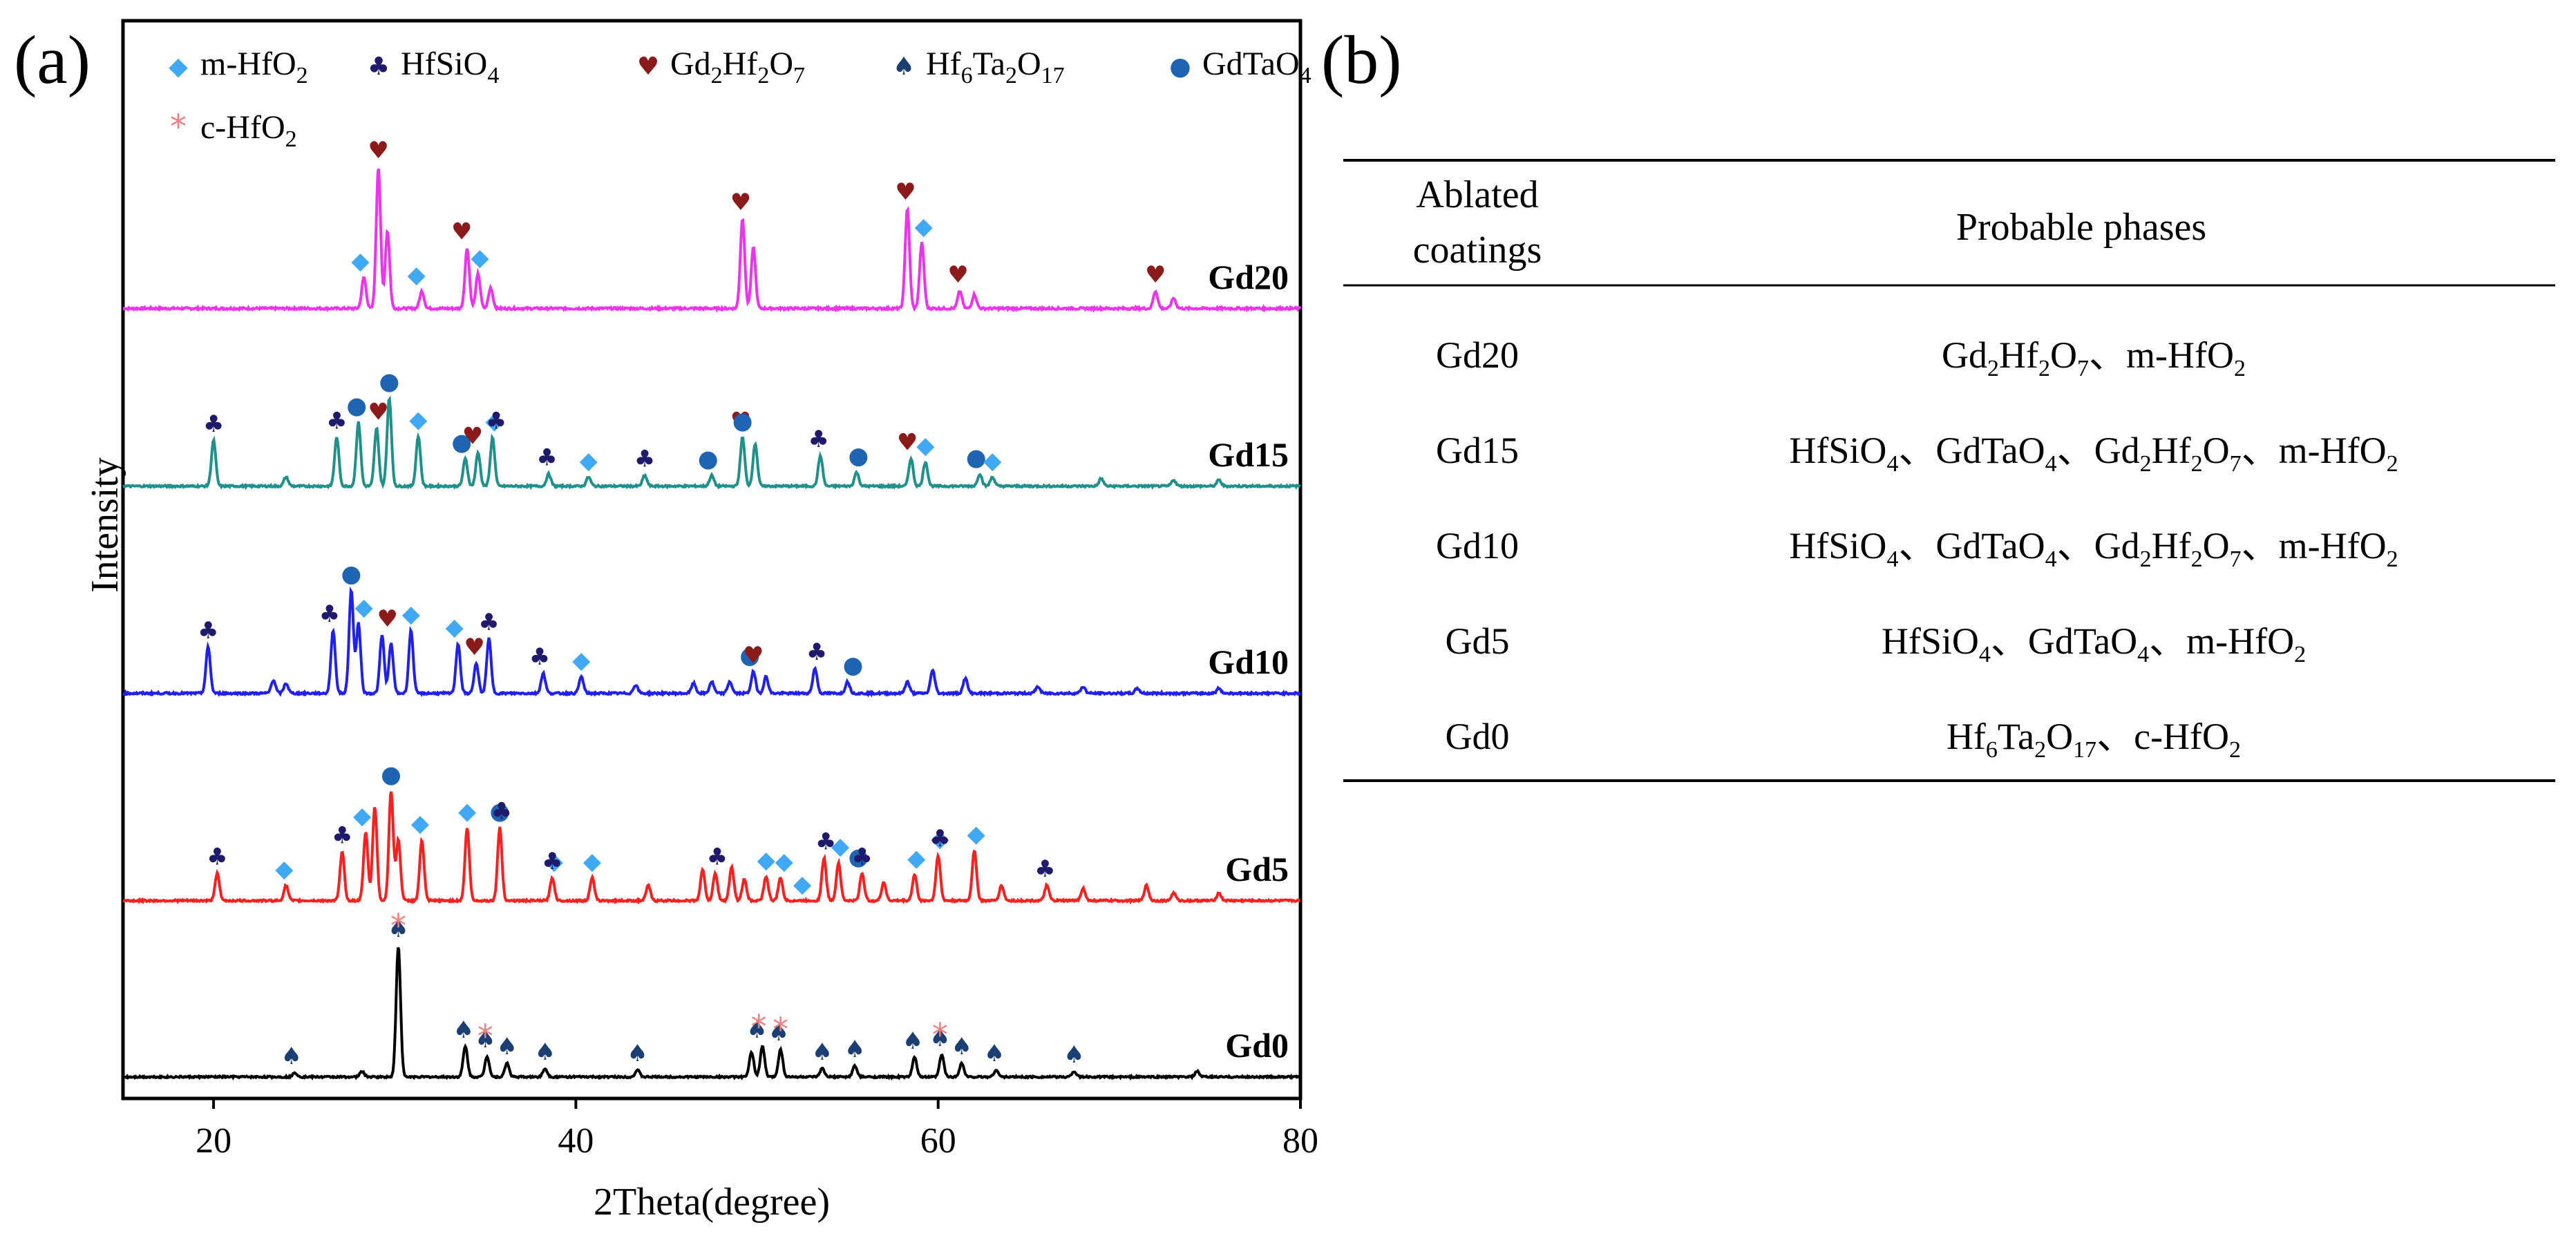 The image size is (2576, 1247). What do you see at coordinates (1257, 1045) in the screenshot?
I see `series-label-gd0: Gd0` at bounding box center [1257, 1045].